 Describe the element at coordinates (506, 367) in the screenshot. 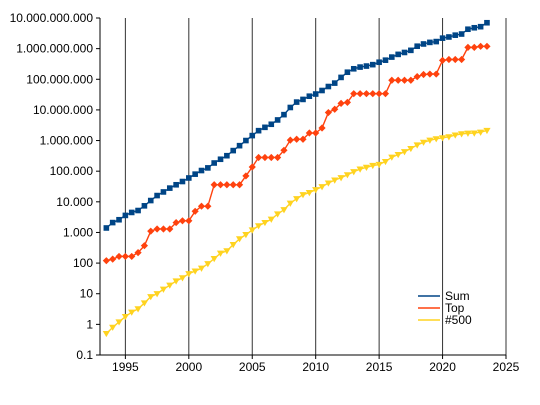

I see `x-tick-label: 2025` at that location.